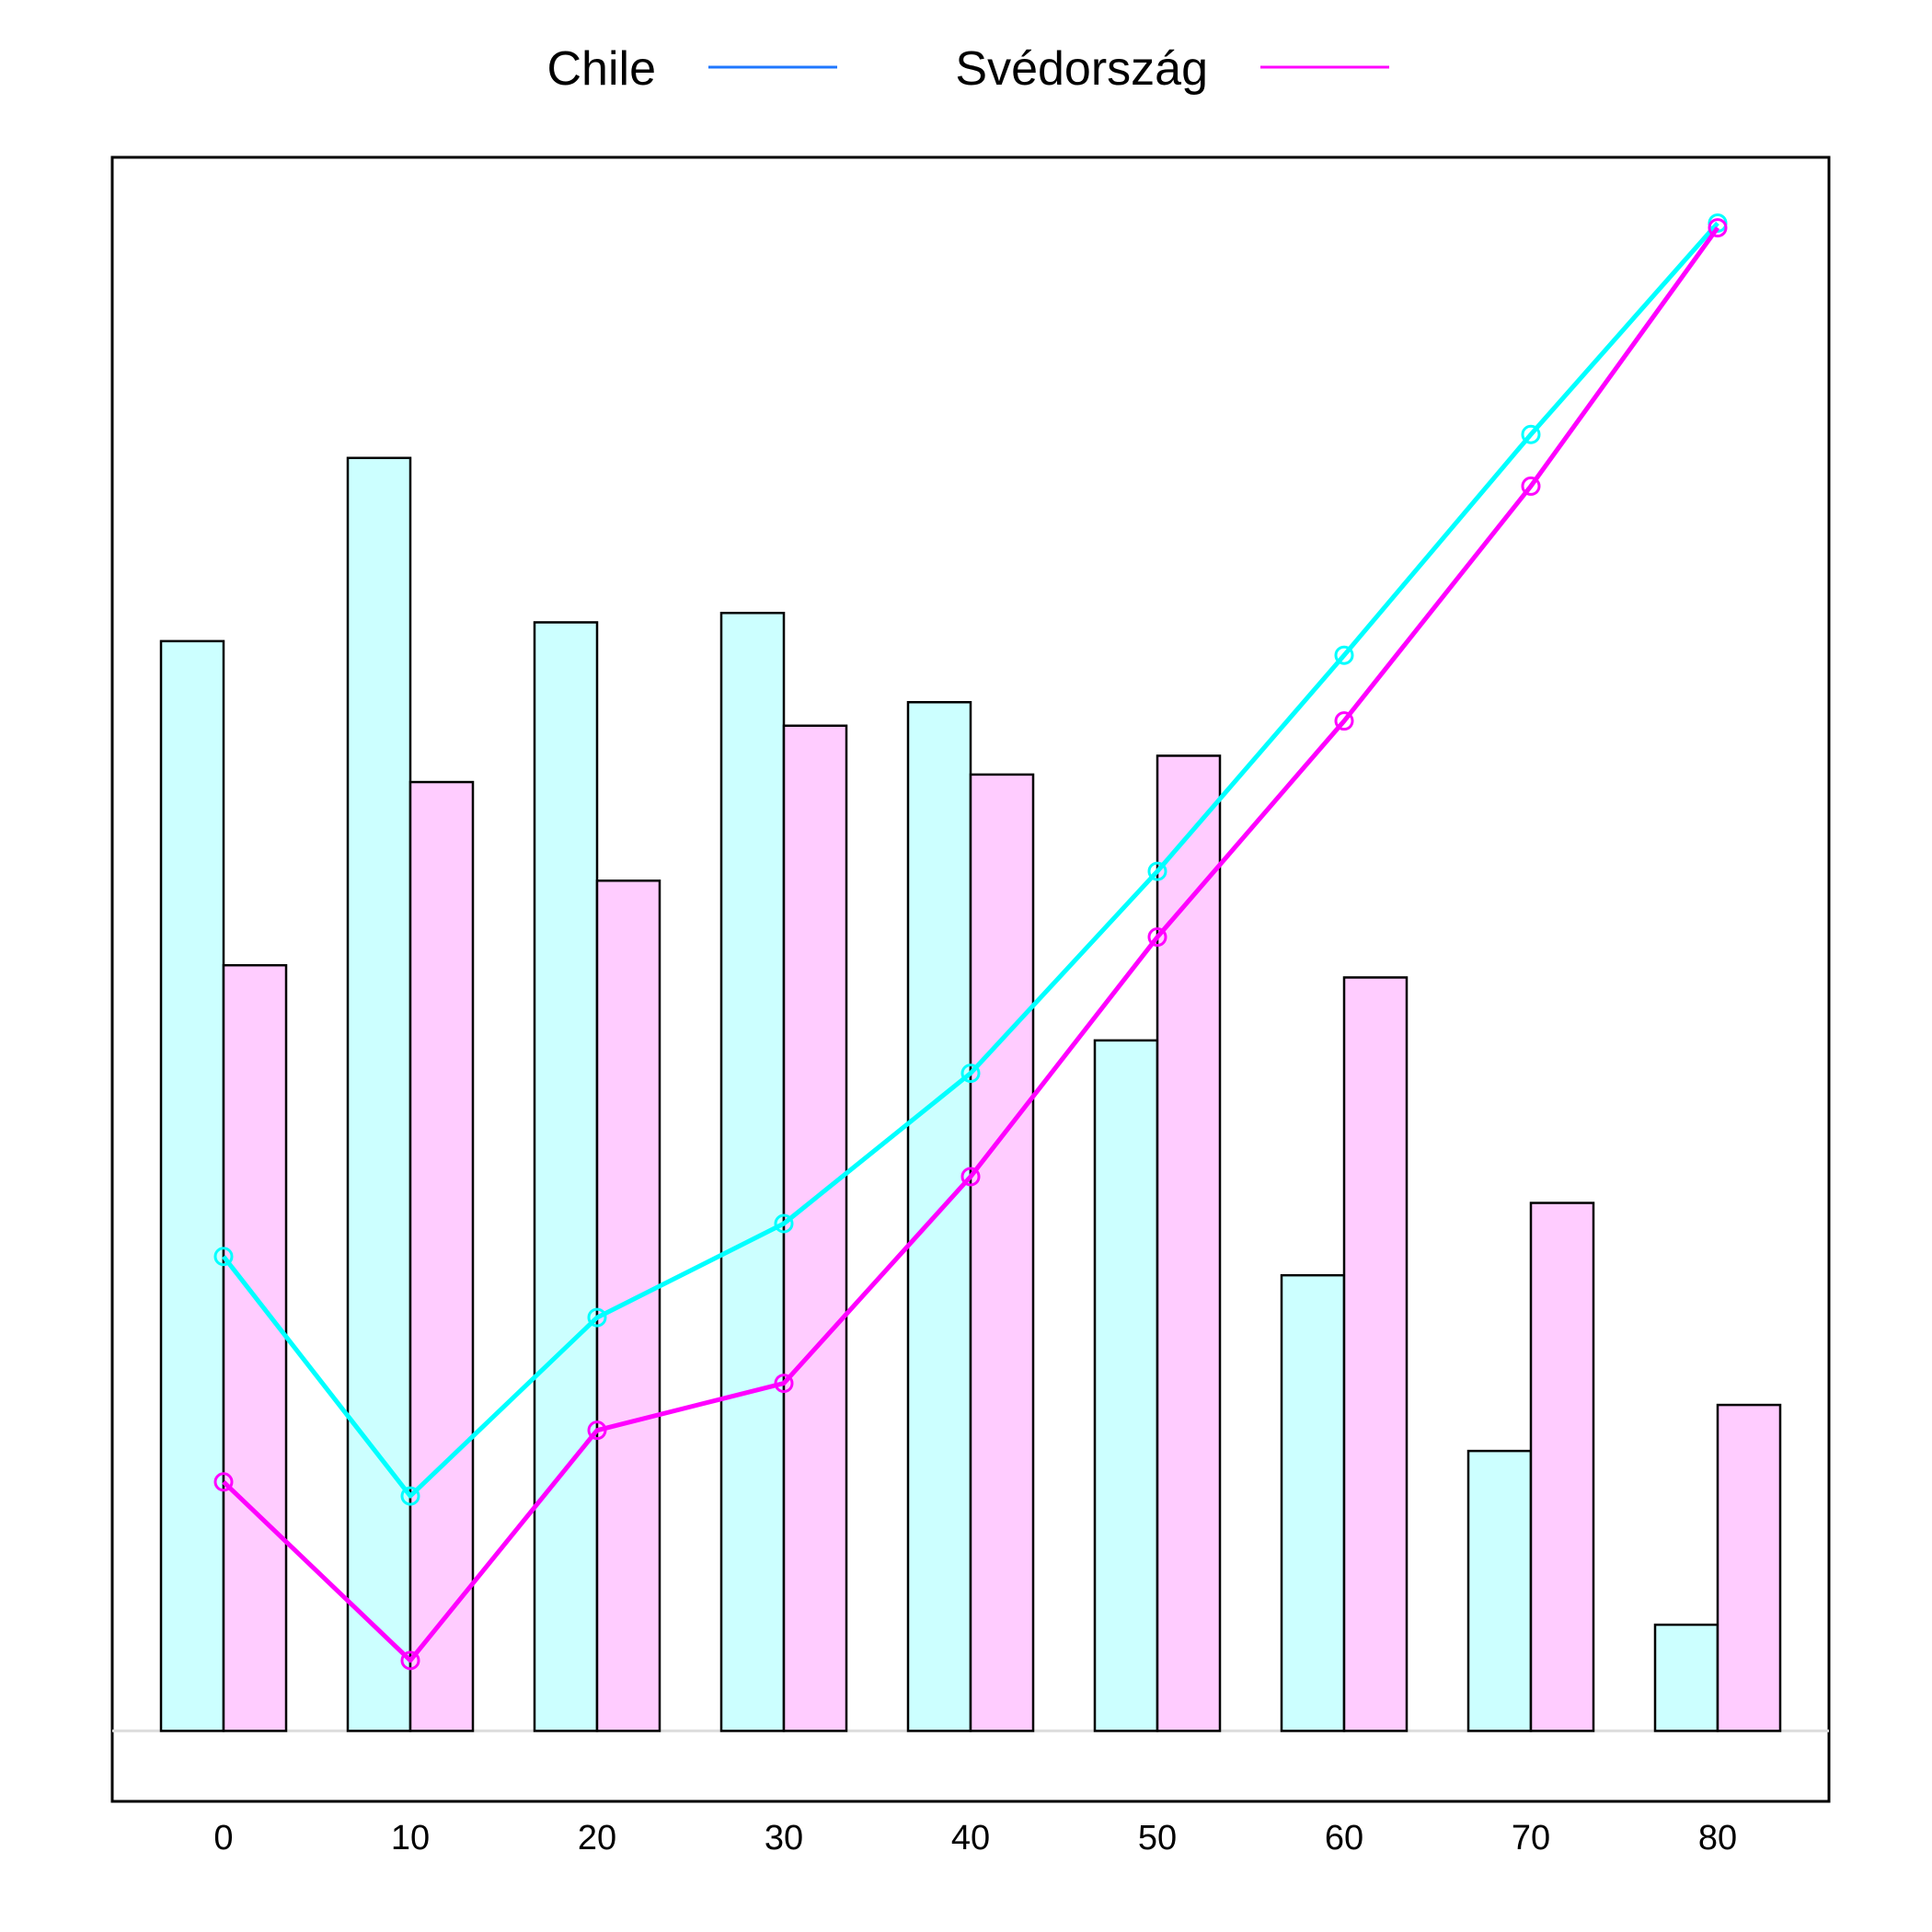 The image size is (1932, 1932). What do you see at coordinates (410, 1838) in the screenshot?
I see `x-tick-label-10: 10` at bounding box center [410, 1838].